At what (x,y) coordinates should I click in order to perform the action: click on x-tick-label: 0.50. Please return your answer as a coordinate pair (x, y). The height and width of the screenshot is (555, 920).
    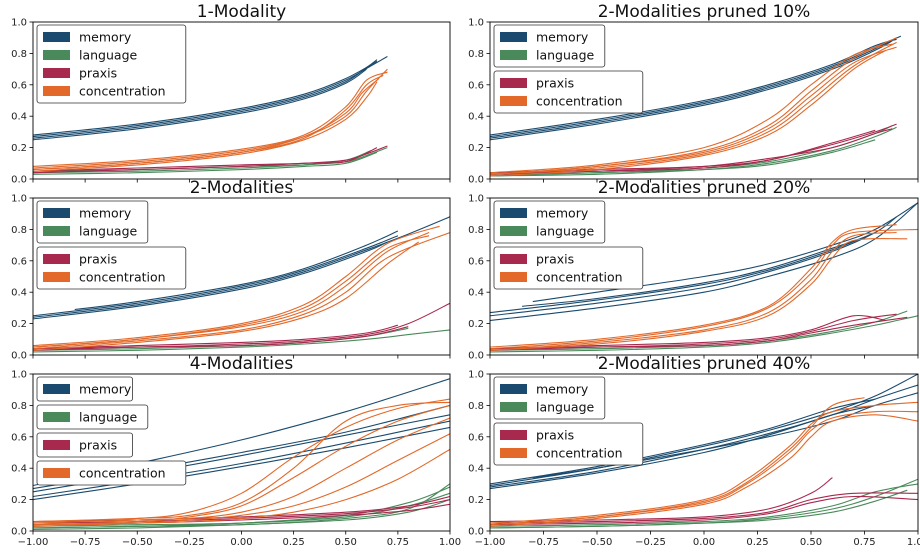
    Looking at the image, I should click on (811, 542).